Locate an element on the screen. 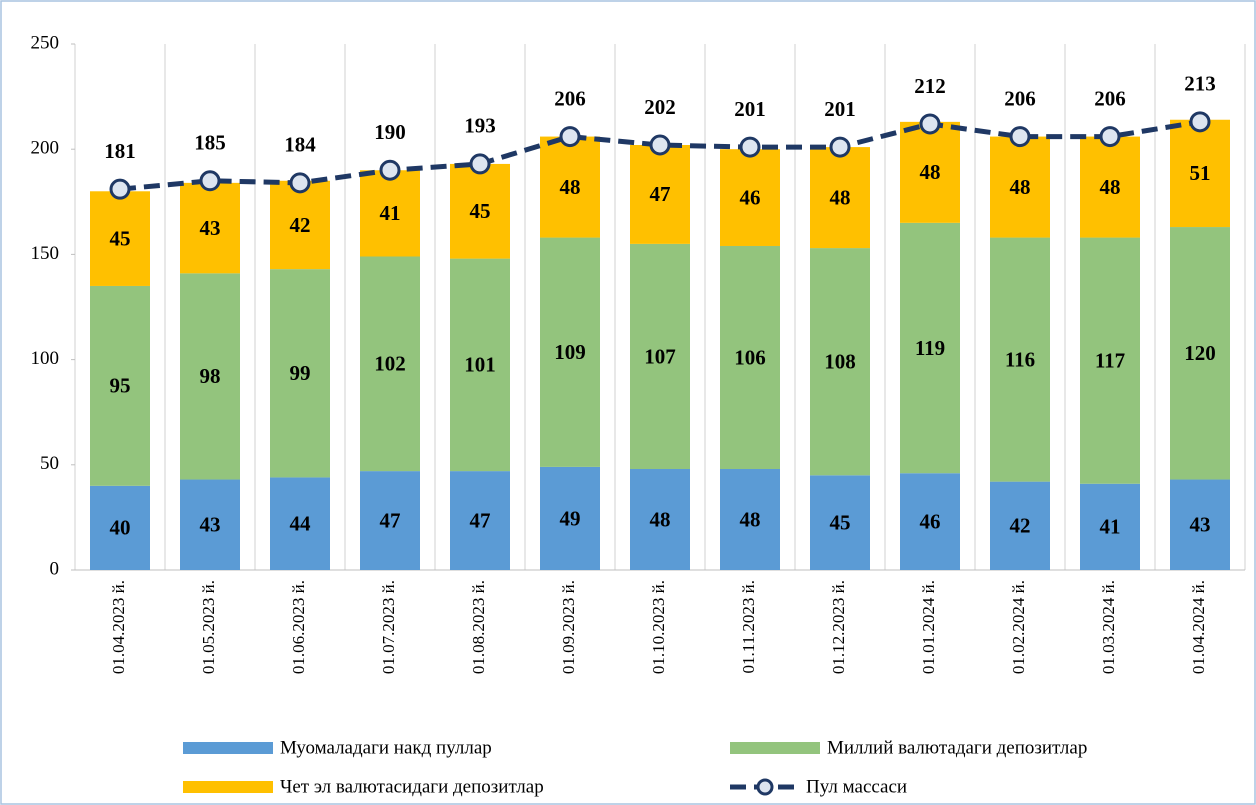 The image size is (1256, 805). data-label: 44 is located at coordinates (301, 524).